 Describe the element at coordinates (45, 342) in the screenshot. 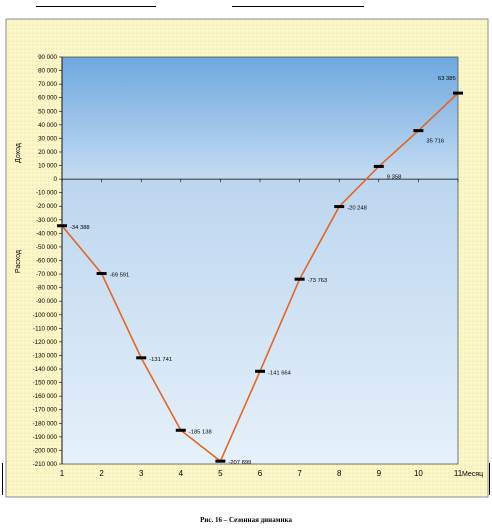

I see `y-tick-label: -120 000` at that location.